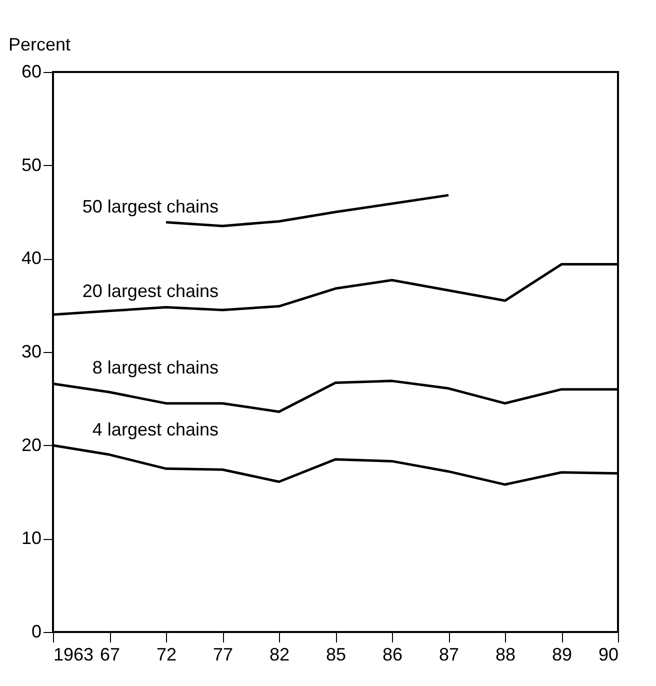 This screenshot has width=656, height=686. What do you see at coordinates (155, 368) in the screenshot?
I see `series-label: 8 largest chains` at bounding box center [155, 368].